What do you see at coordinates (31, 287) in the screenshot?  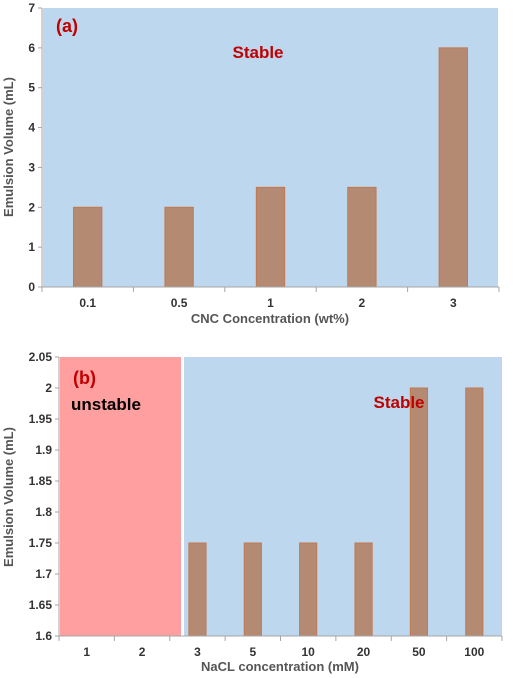 I see `y-tick-label: 0` at bounding box center [31, 287].